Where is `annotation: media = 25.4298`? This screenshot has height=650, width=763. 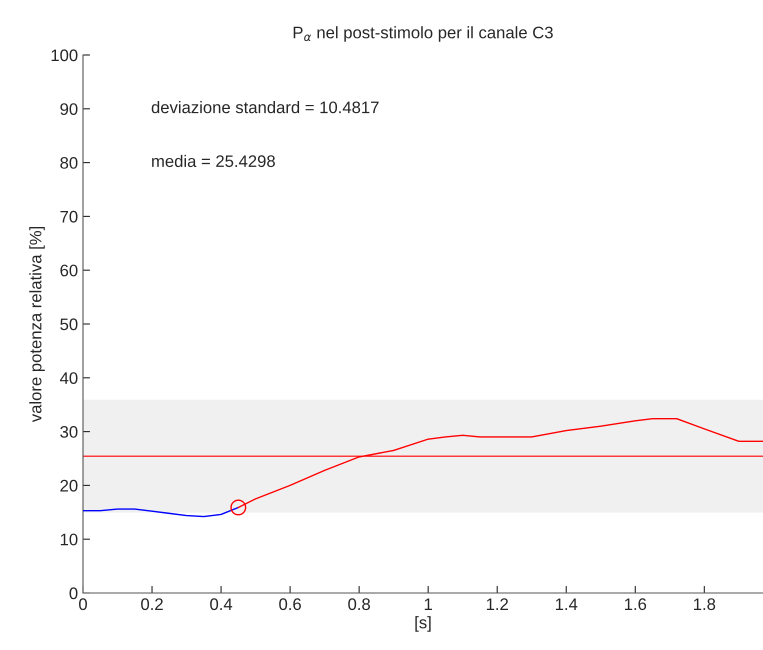
annotation: media = 25.4298 is located at coordinates (213, 161).